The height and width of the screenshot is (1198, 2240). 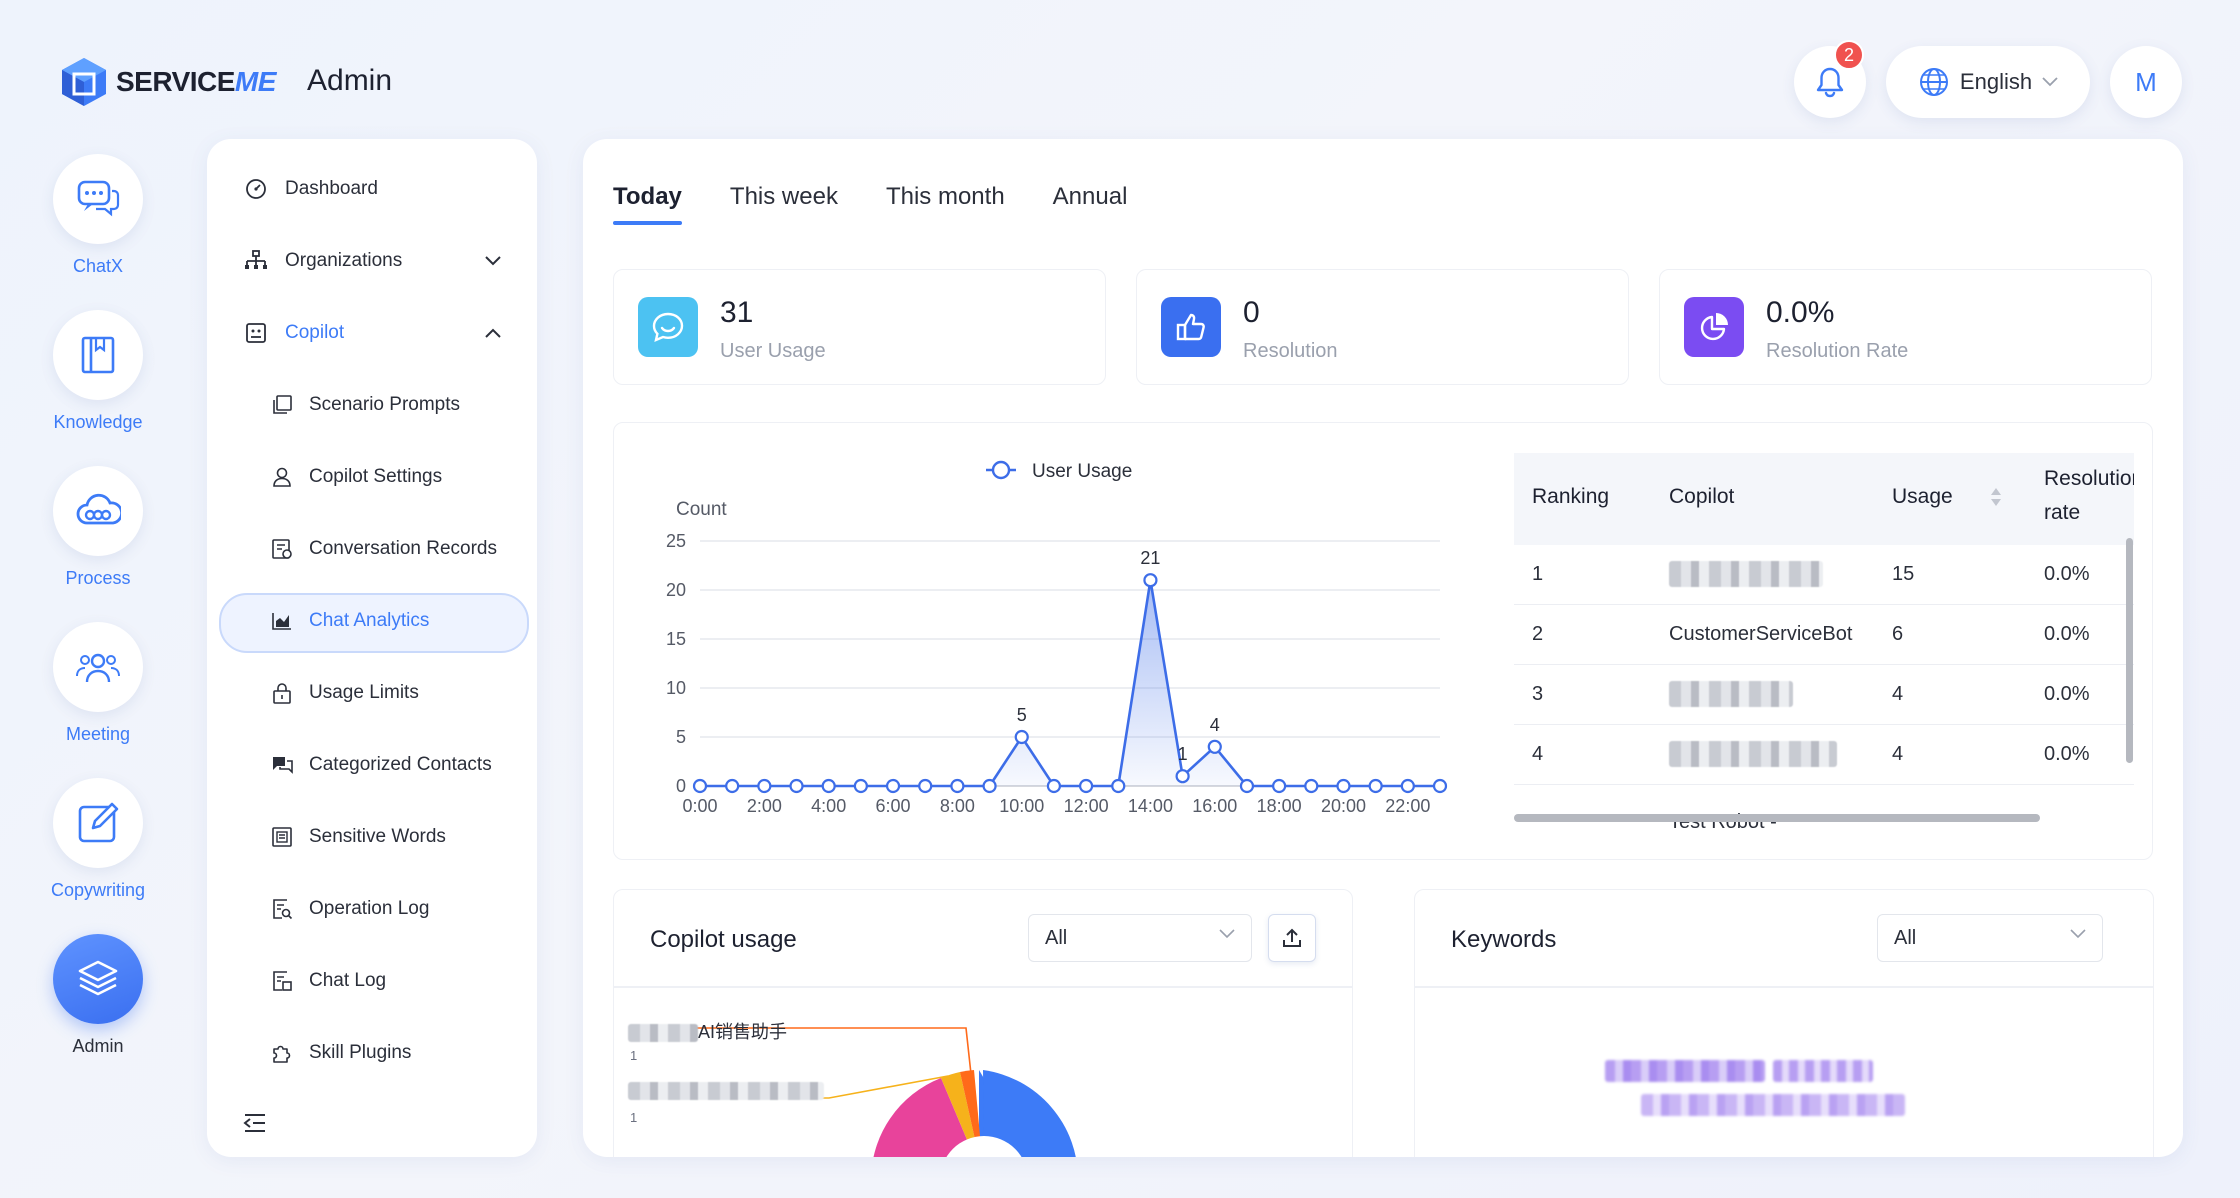 What do you see at coordinates (1702, 496) in the screenshot?
I see `col-copilot: Copilot` at bounding box center [1702, 496].